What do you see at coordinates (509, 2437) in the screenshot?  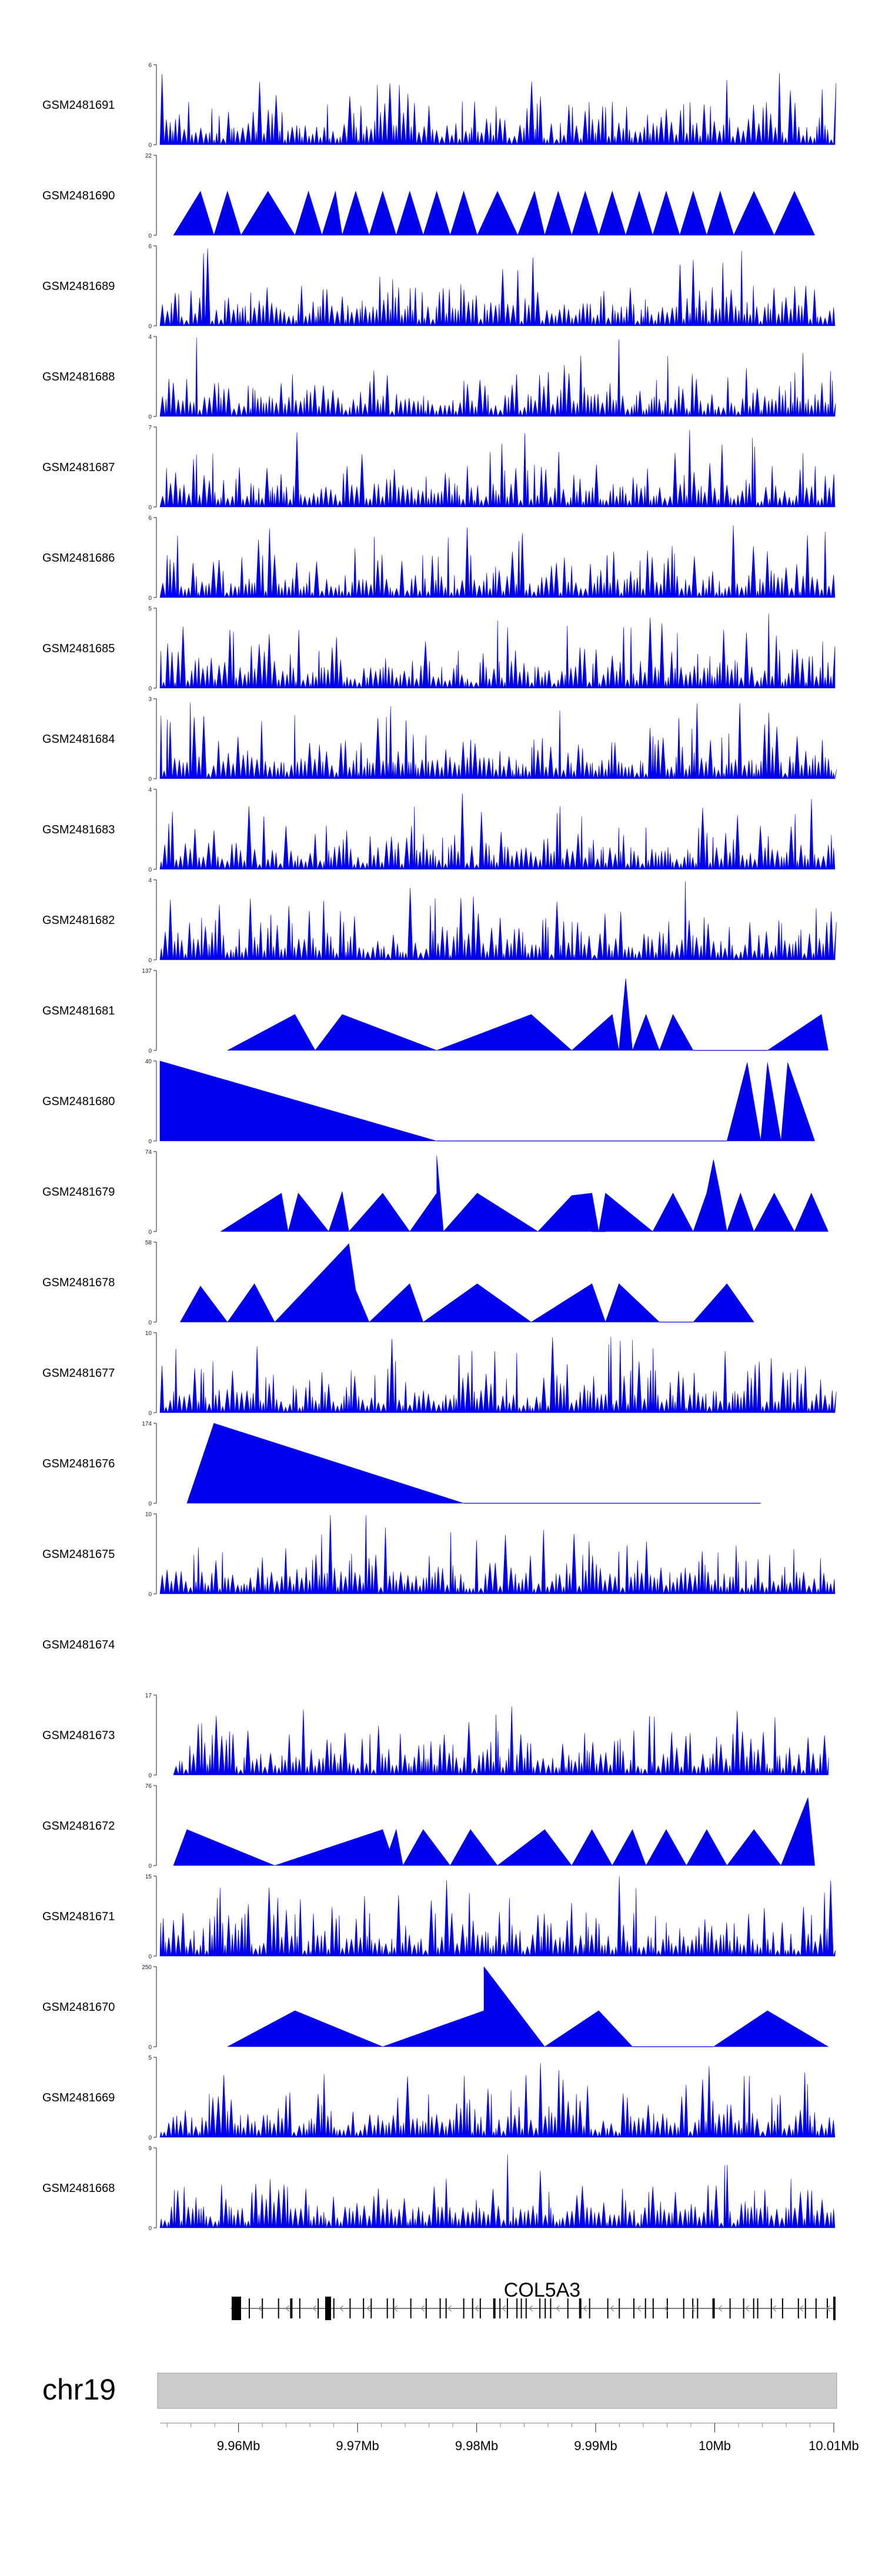 I see `genome-axis: 9.96Mb 9.97Mb 9.98Mb 9.99Mb 10Mb 10.01Mb` at bounding box center [509, 2437].